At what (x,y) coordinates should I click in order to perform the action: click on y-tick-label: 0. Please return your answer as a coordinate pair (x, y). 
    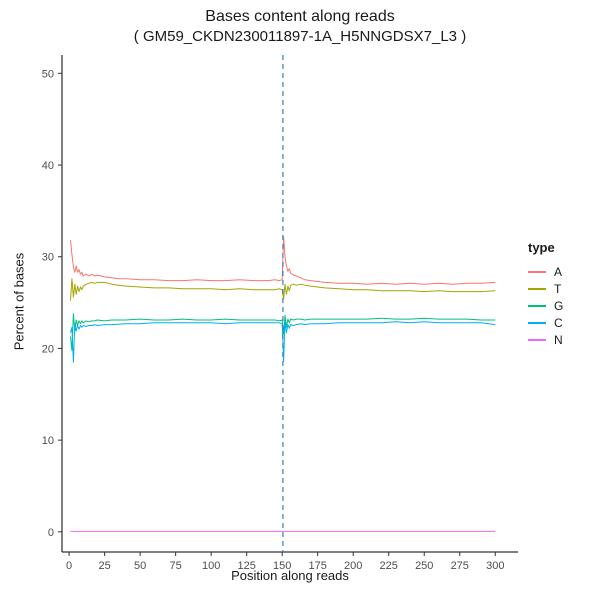
    Looking at the image, I should click on (51, 533).